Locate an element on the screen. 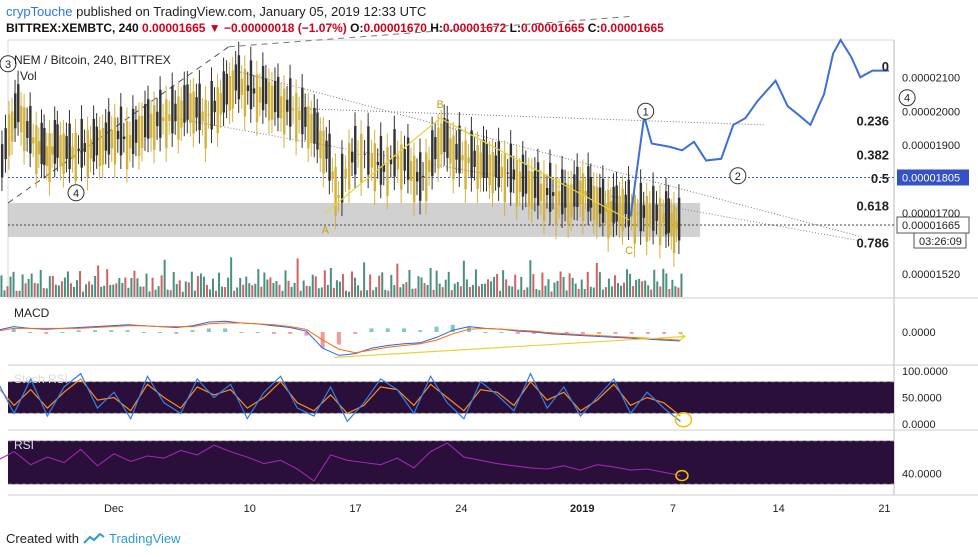  countdown-badge is located at coordinates (940, 240).